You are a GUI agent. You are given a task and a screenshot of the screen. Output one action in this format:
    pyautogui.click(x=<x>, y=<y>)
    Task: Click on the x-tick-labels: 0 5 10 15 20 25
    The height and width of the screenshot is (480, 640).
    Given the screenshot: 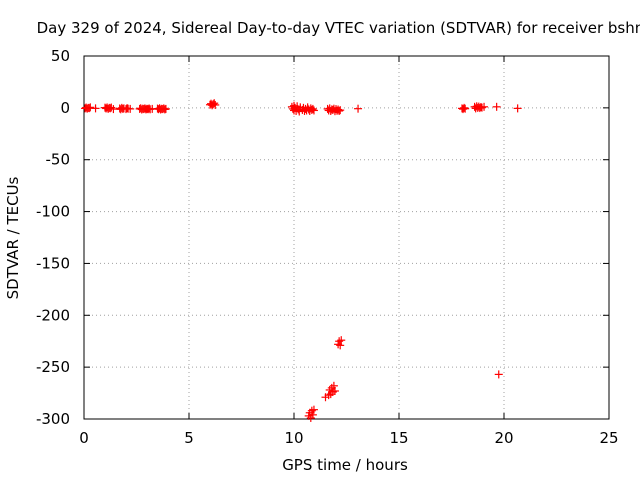 What is the action you would take?
    pyautogui.click(x=348, y=438)
    